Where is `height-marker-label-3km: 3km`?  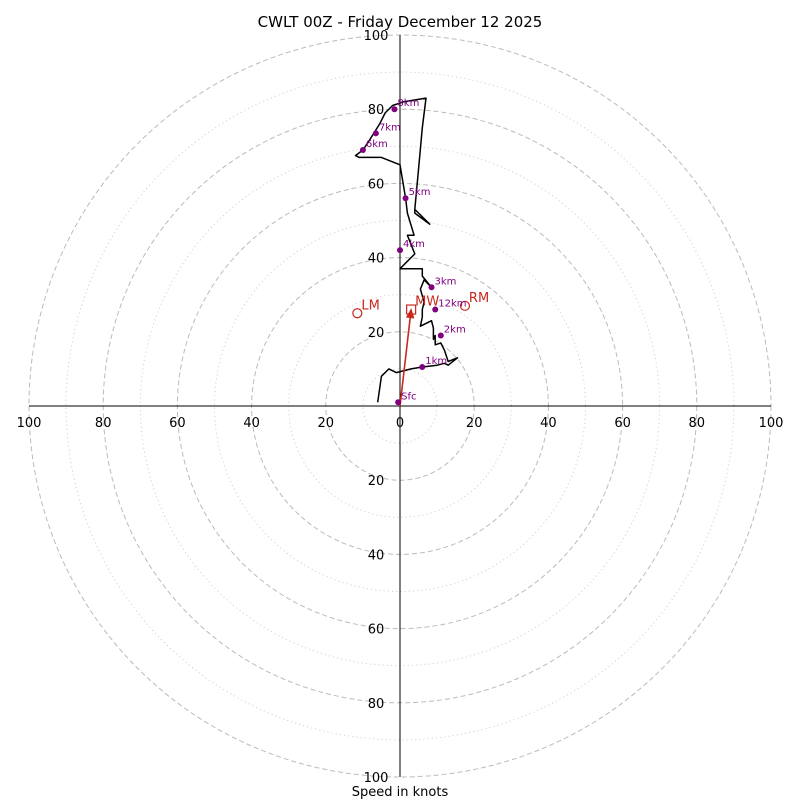
height-marker-label-3km: 3km is located at coordinates (446, 281).